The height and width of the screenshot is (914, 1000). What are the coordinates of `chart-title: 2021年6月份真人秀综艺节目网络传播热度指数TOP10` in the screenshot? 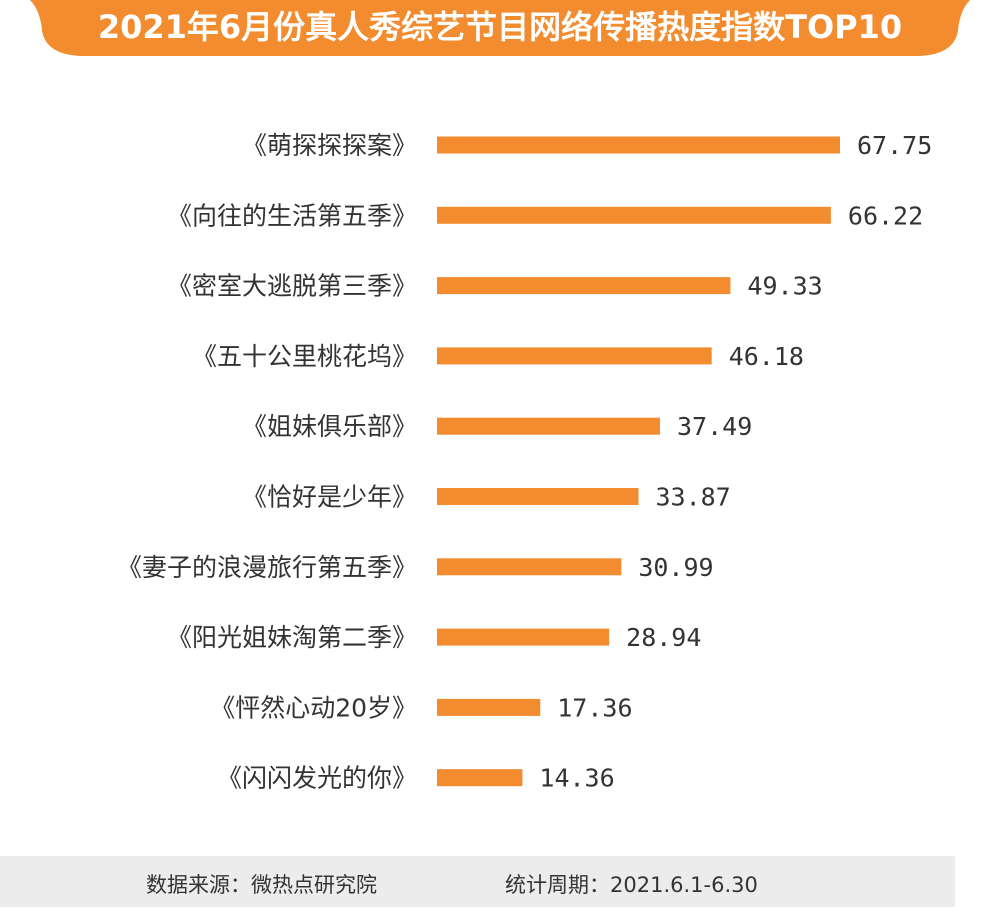 It's located at (500, 27).